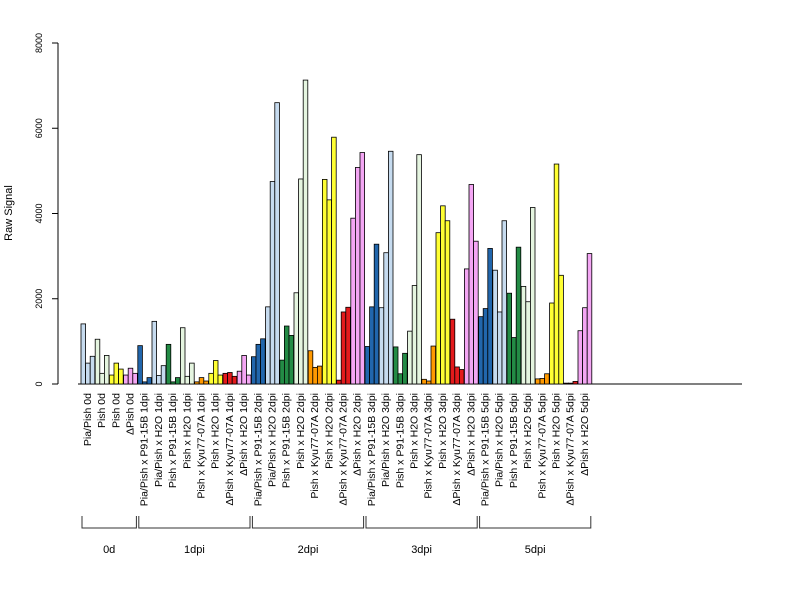  I want to click on category-label: Pish x P91-15B 5dpi, so click(514, 440).